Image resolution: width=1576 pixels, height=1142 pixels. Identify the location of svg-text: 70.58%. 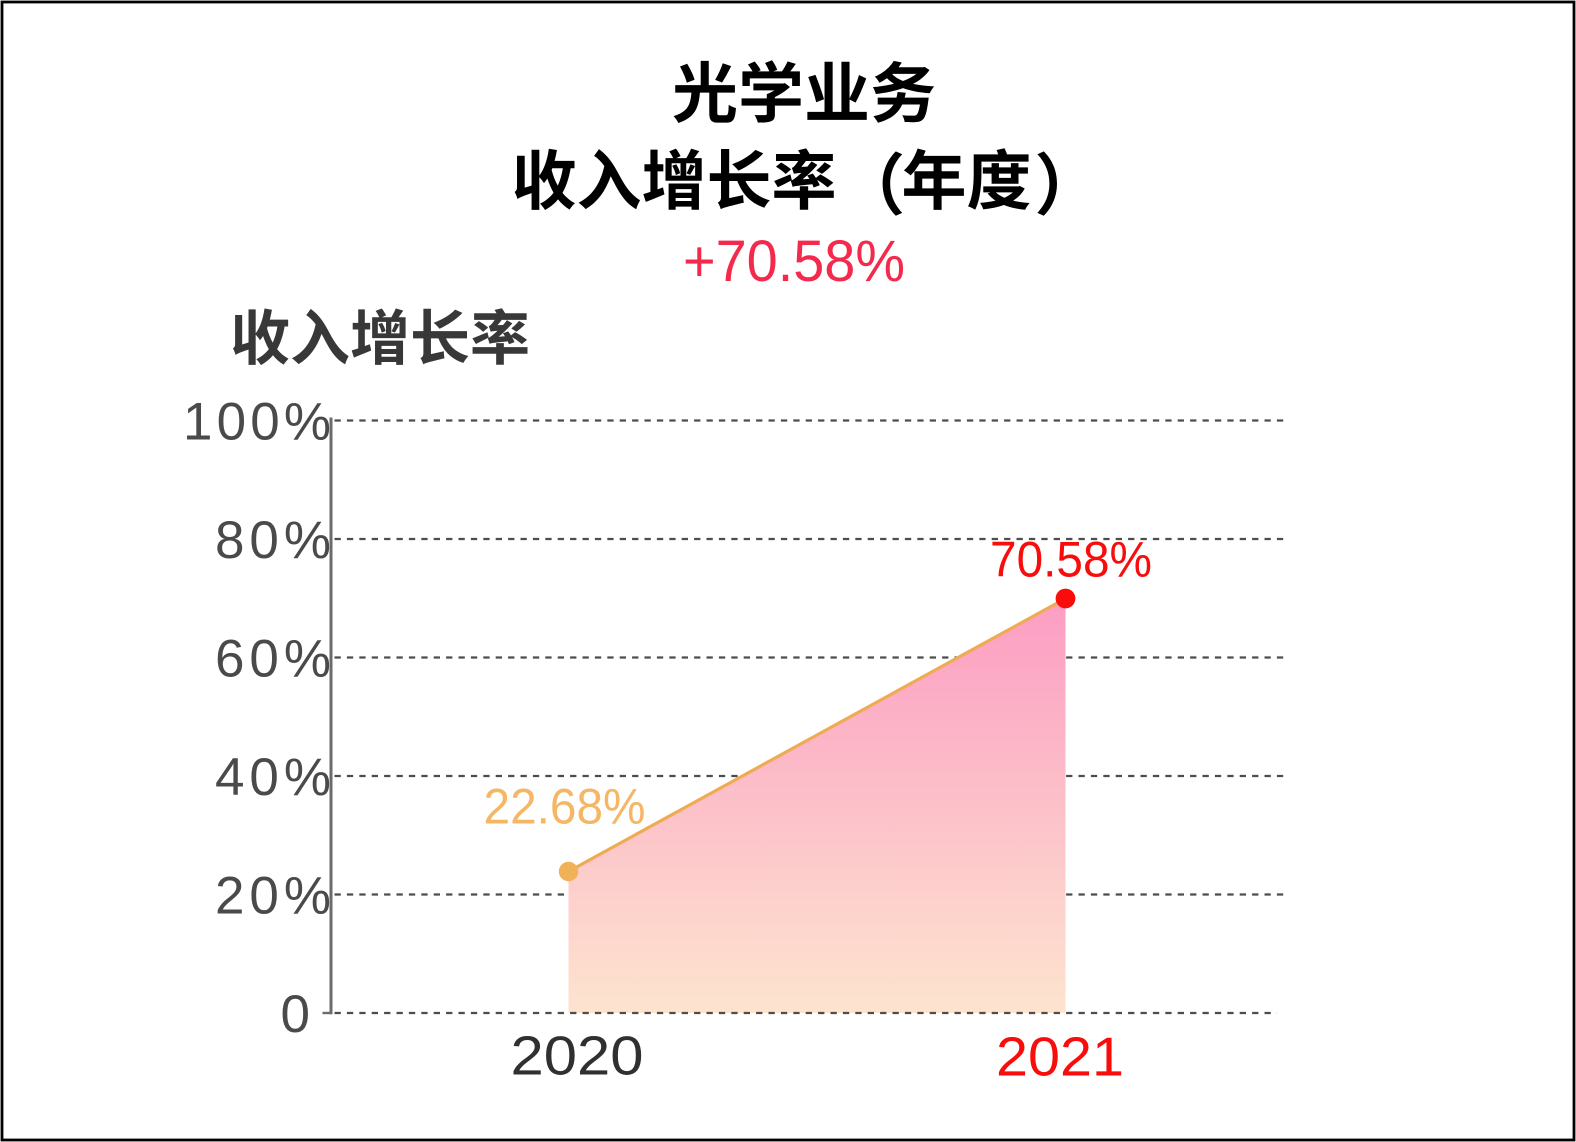
(1071, 560).